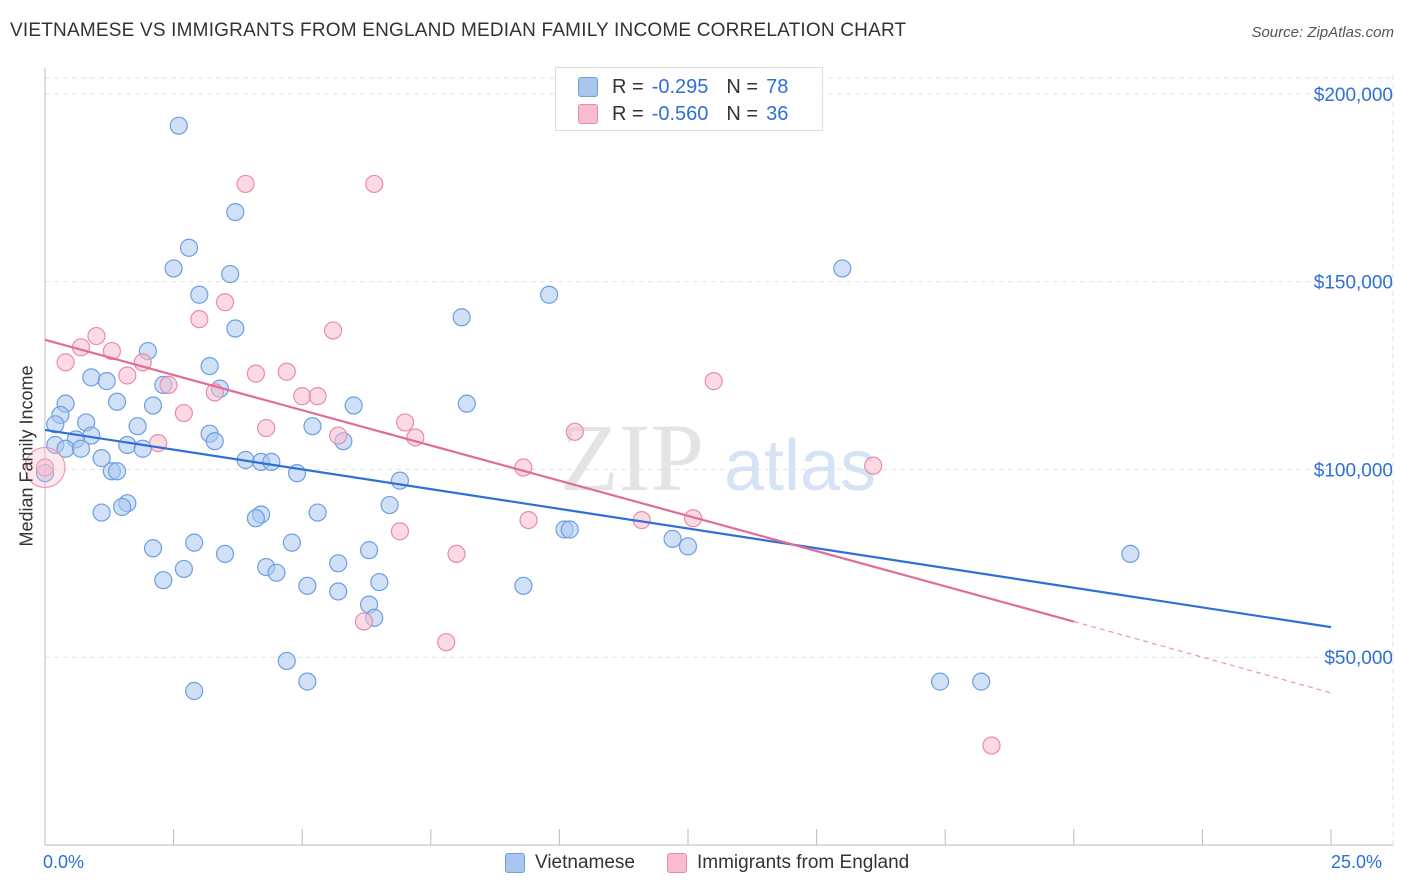 This screenshot has height=892, width=1406. Describe the element at coordinates (588, 87) in the screenshot. I see `legend-swatch-vietnamese` at that location.